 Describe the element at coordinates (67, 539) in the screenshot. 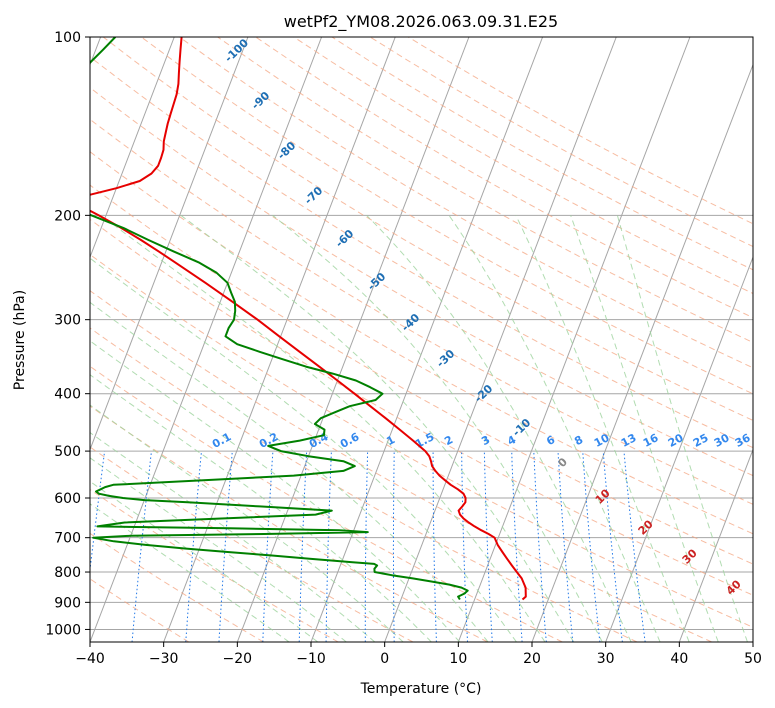

I see `y-tick-label: 700` at that location.